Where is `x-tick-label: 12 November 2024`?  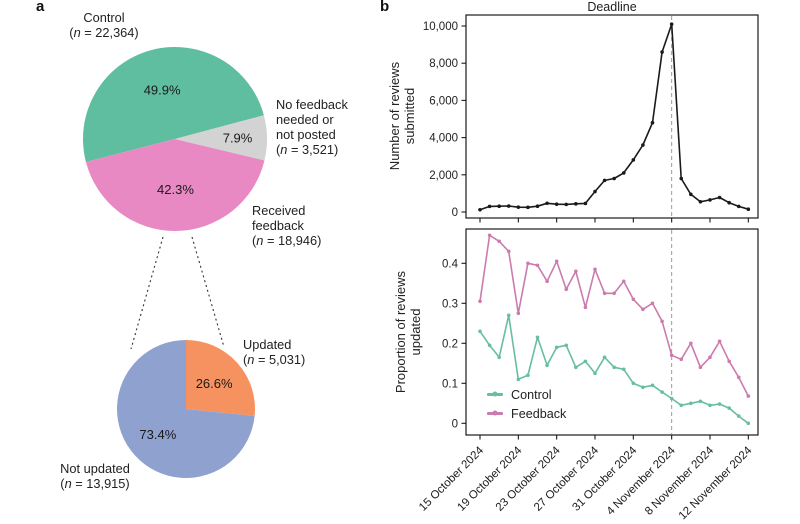
x-tick-label: 12 November 2024 is located at coordinates (716, 483).